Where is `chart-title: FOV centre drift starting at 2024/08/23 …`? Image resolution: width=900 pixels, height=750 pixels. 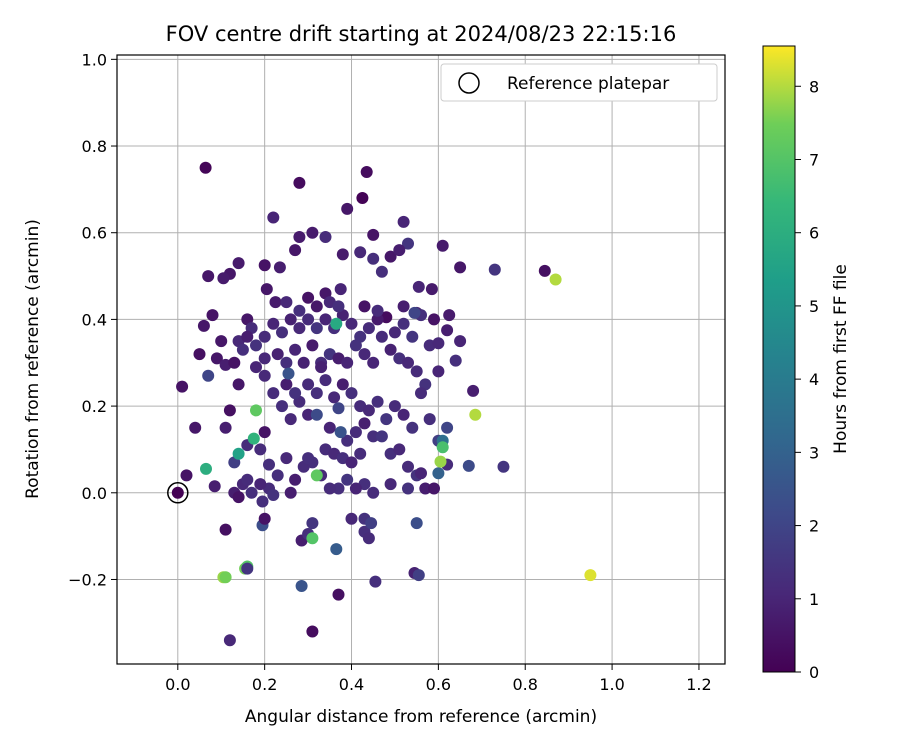
chart-title: FOV centre drift starting at 2024/08/23 … is located at coordinates (421, 34).